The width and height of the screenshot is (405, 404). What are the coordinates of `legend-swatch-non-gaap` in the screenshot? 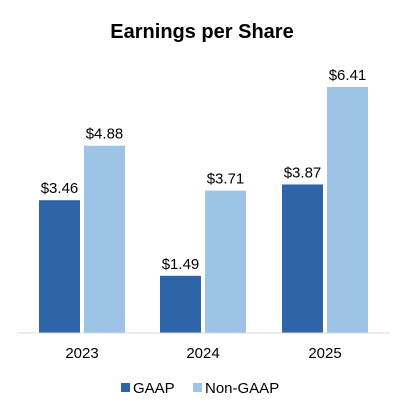 It's located at (197, 387).